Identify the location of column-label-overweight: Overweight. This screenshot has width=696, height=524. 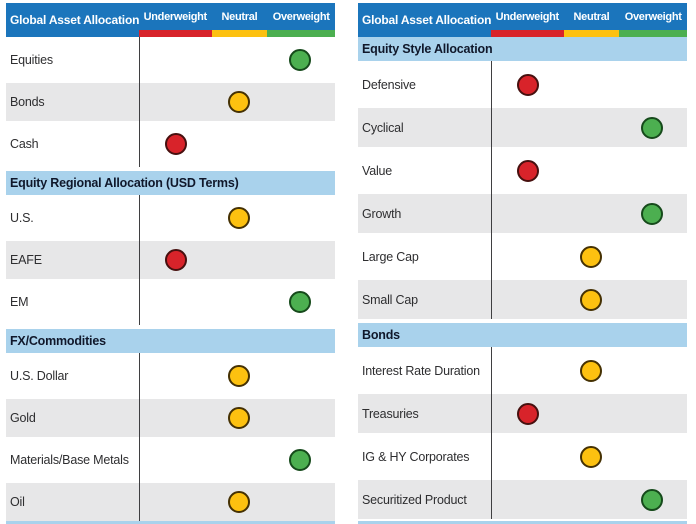
(301, 16).